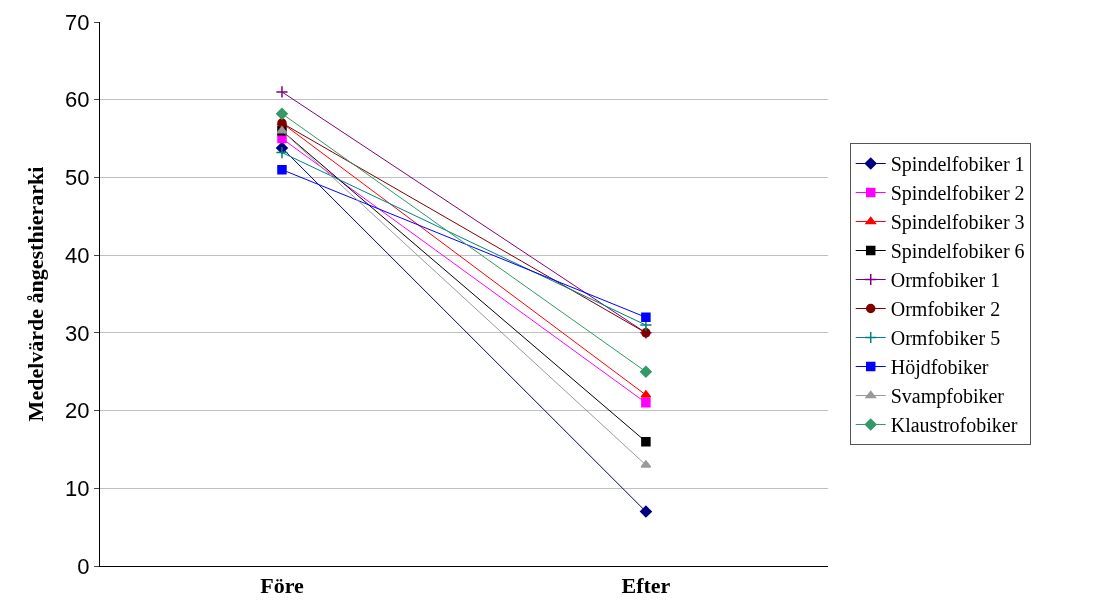  What do you see at coordinates (957, 252) in the screenshot?
I see `legend-label: Spindelfobiker 6` at bounding box center [957, 252].